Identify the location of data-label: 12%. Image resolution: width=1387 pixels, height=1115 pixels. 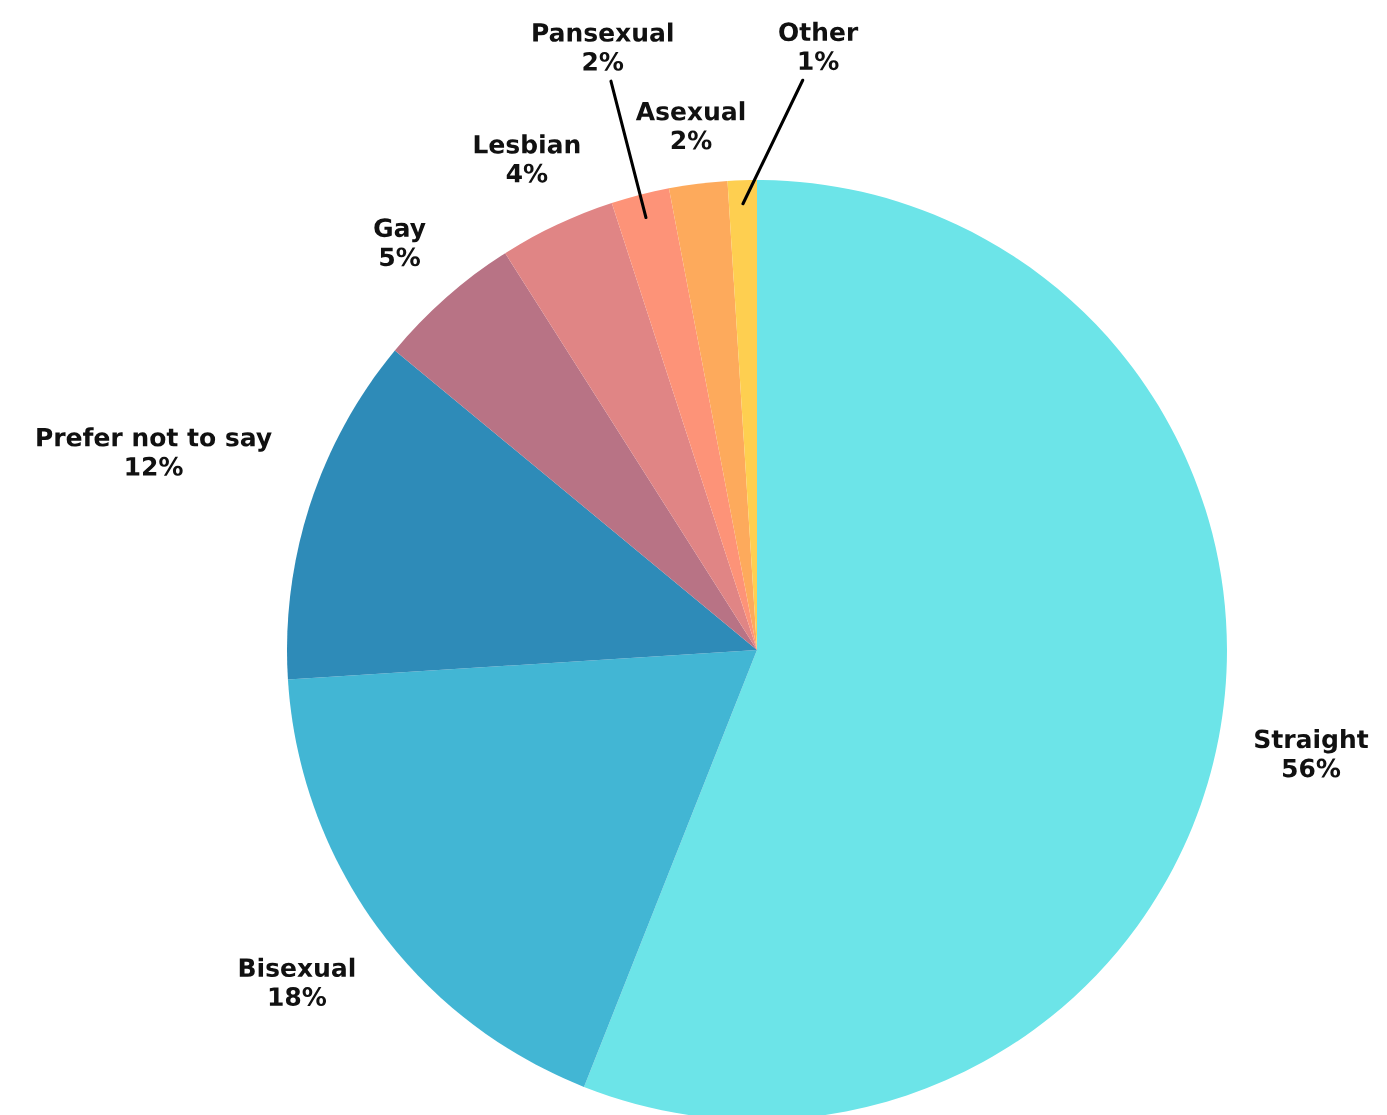
(154, 466).